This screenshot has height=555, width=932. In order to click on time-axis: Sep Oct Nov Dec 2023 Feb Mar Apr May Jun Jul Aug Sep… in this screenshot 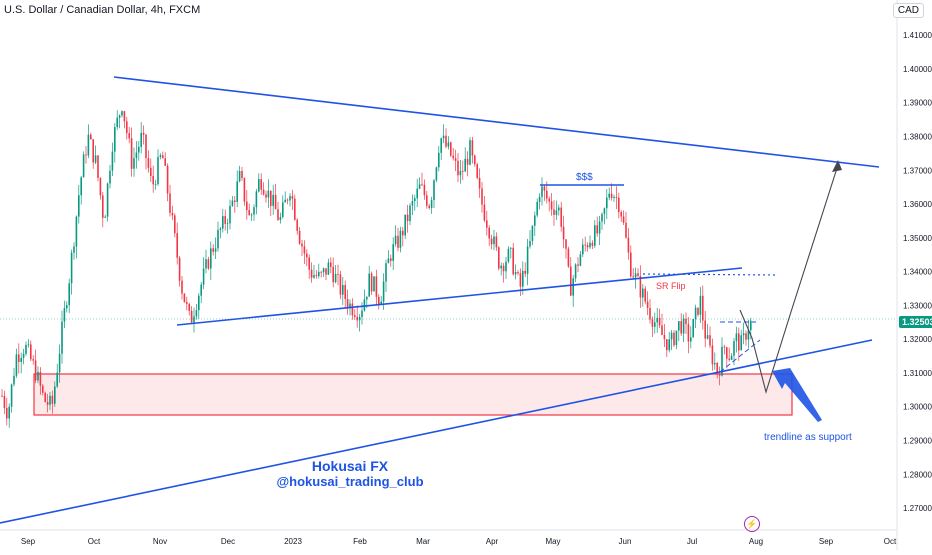, I will do `click(459, 541)`.